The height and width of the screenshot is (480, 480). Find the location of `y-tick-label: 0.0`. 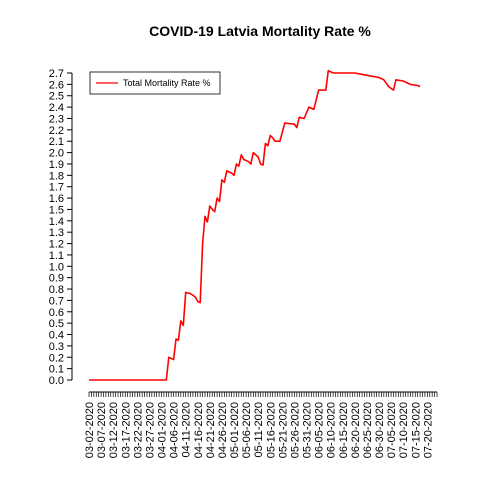

y-tick-label: 0.0 is located at coordinates (56, 381).